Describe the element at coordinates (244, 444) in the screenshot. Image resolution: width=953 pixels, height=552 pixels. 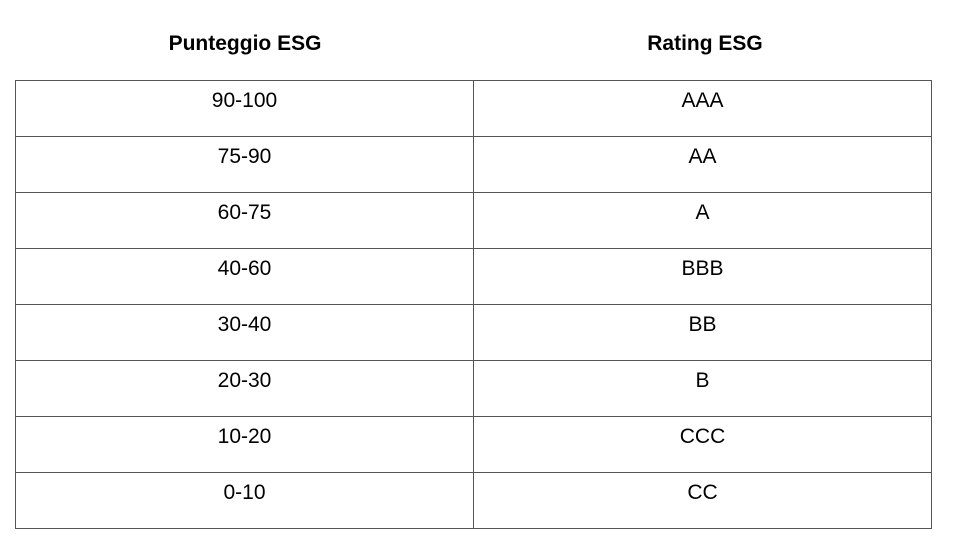
I see `table-cell: 10-20` at that location.